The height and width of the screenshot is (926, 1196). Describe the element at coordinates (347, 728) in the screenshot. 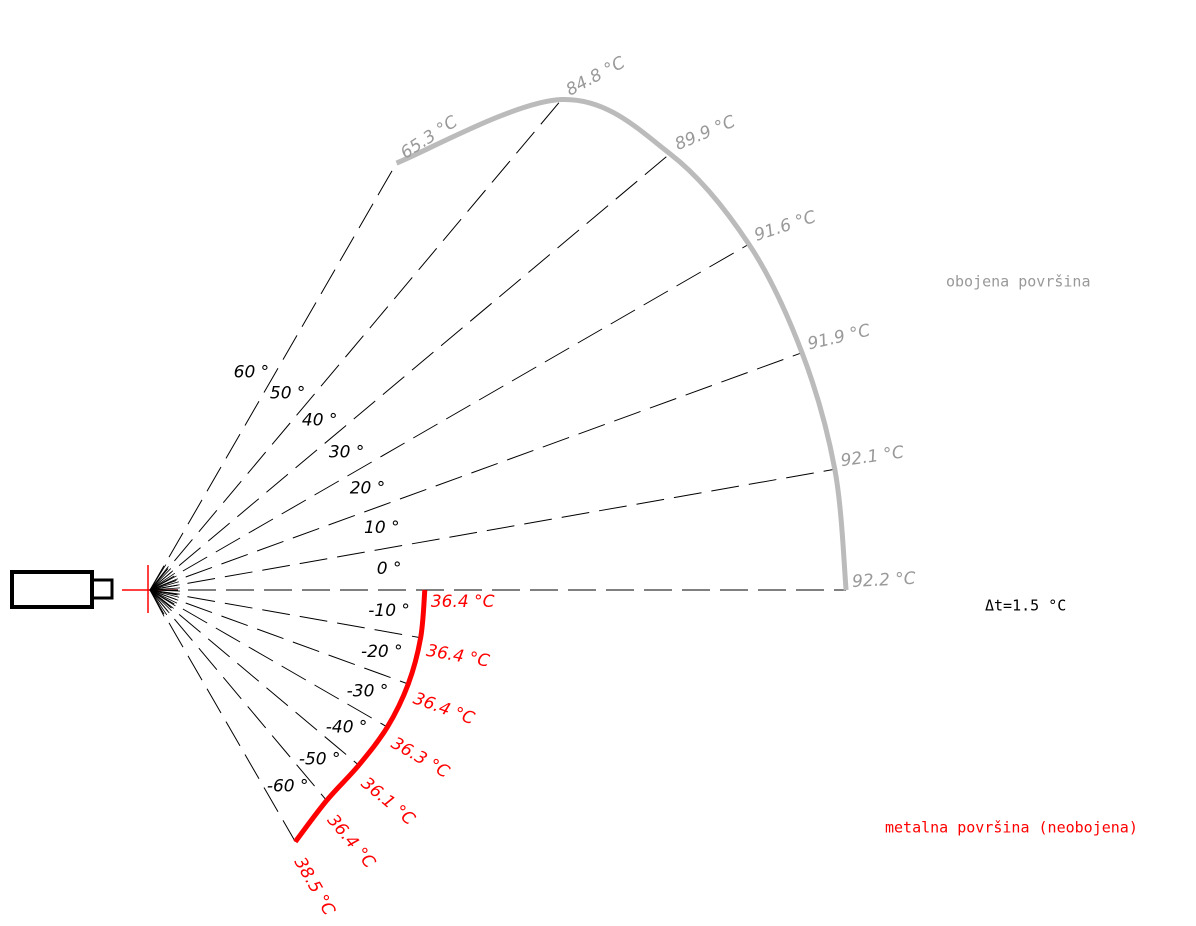

I see `angle-label: -40 °` at that location.